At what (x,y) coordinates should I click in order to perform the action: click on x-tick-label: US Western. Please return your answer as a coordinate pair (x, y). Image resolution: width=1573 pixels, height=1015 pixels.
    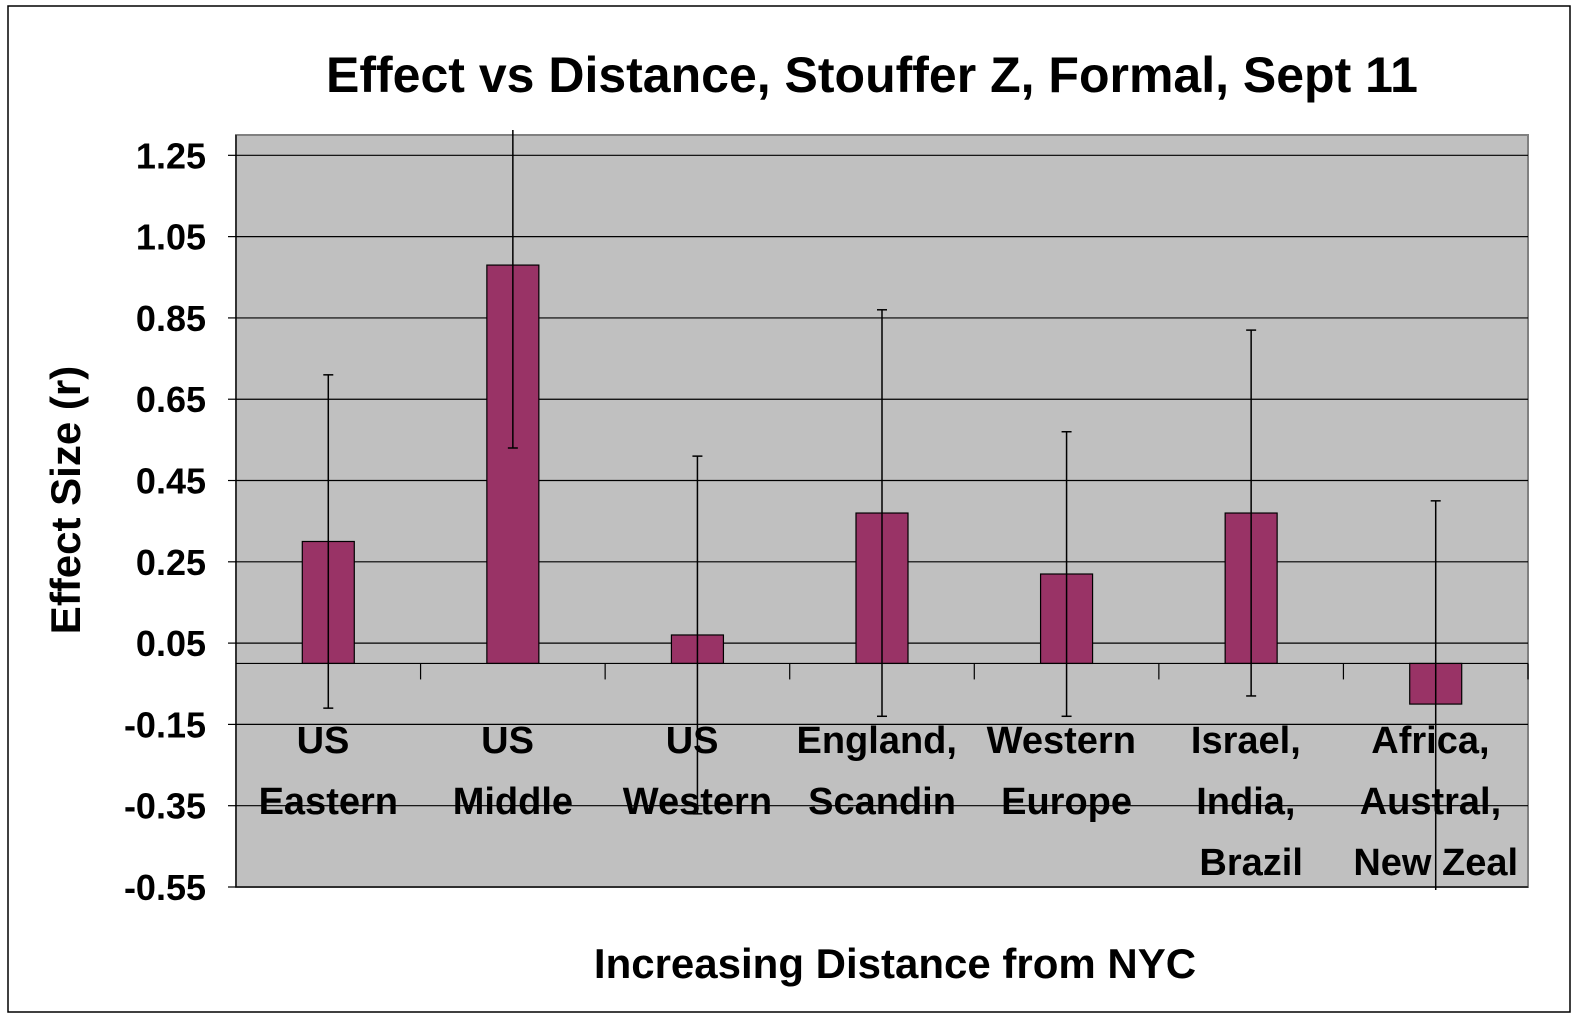
    Looking at the image, I should click on (697, 771).